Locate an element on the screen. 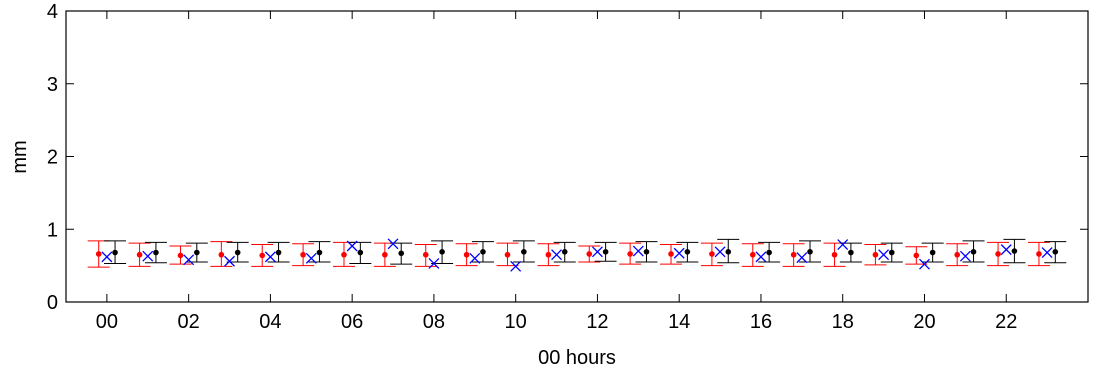 The height and width of the screenshot is (377, 1098). x-tick-label: 12 is located at coordinates (597, 322).